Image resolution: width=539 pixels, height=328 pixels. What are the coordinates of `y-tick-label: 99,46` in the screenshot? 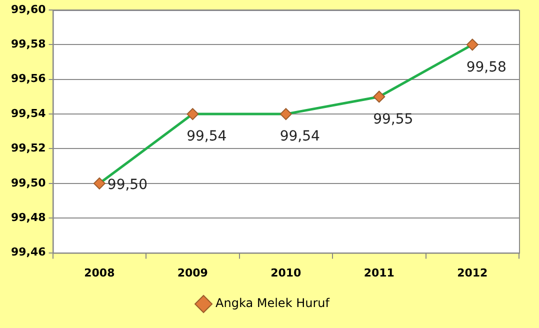 It's located at (28, 252).